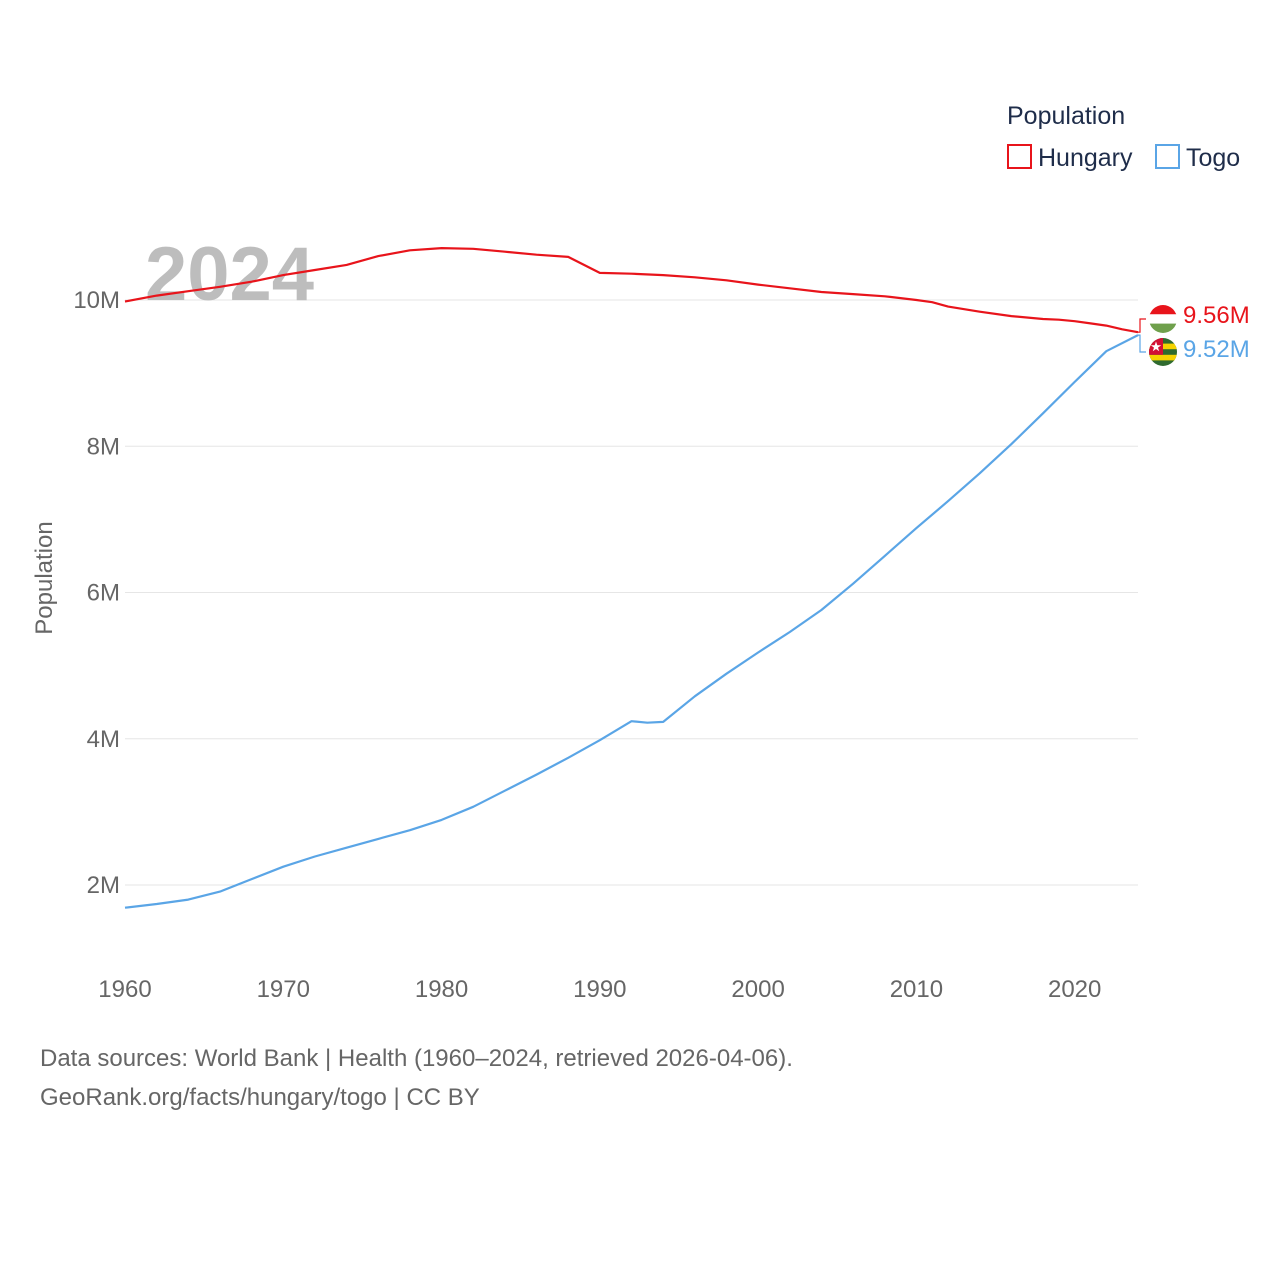 This screenshot has height=1280, width=1280. What do you see at coordinates (103, 446) in the screenshot?
I see `y-tick-label: 8M` at bounding box center [103, 446].